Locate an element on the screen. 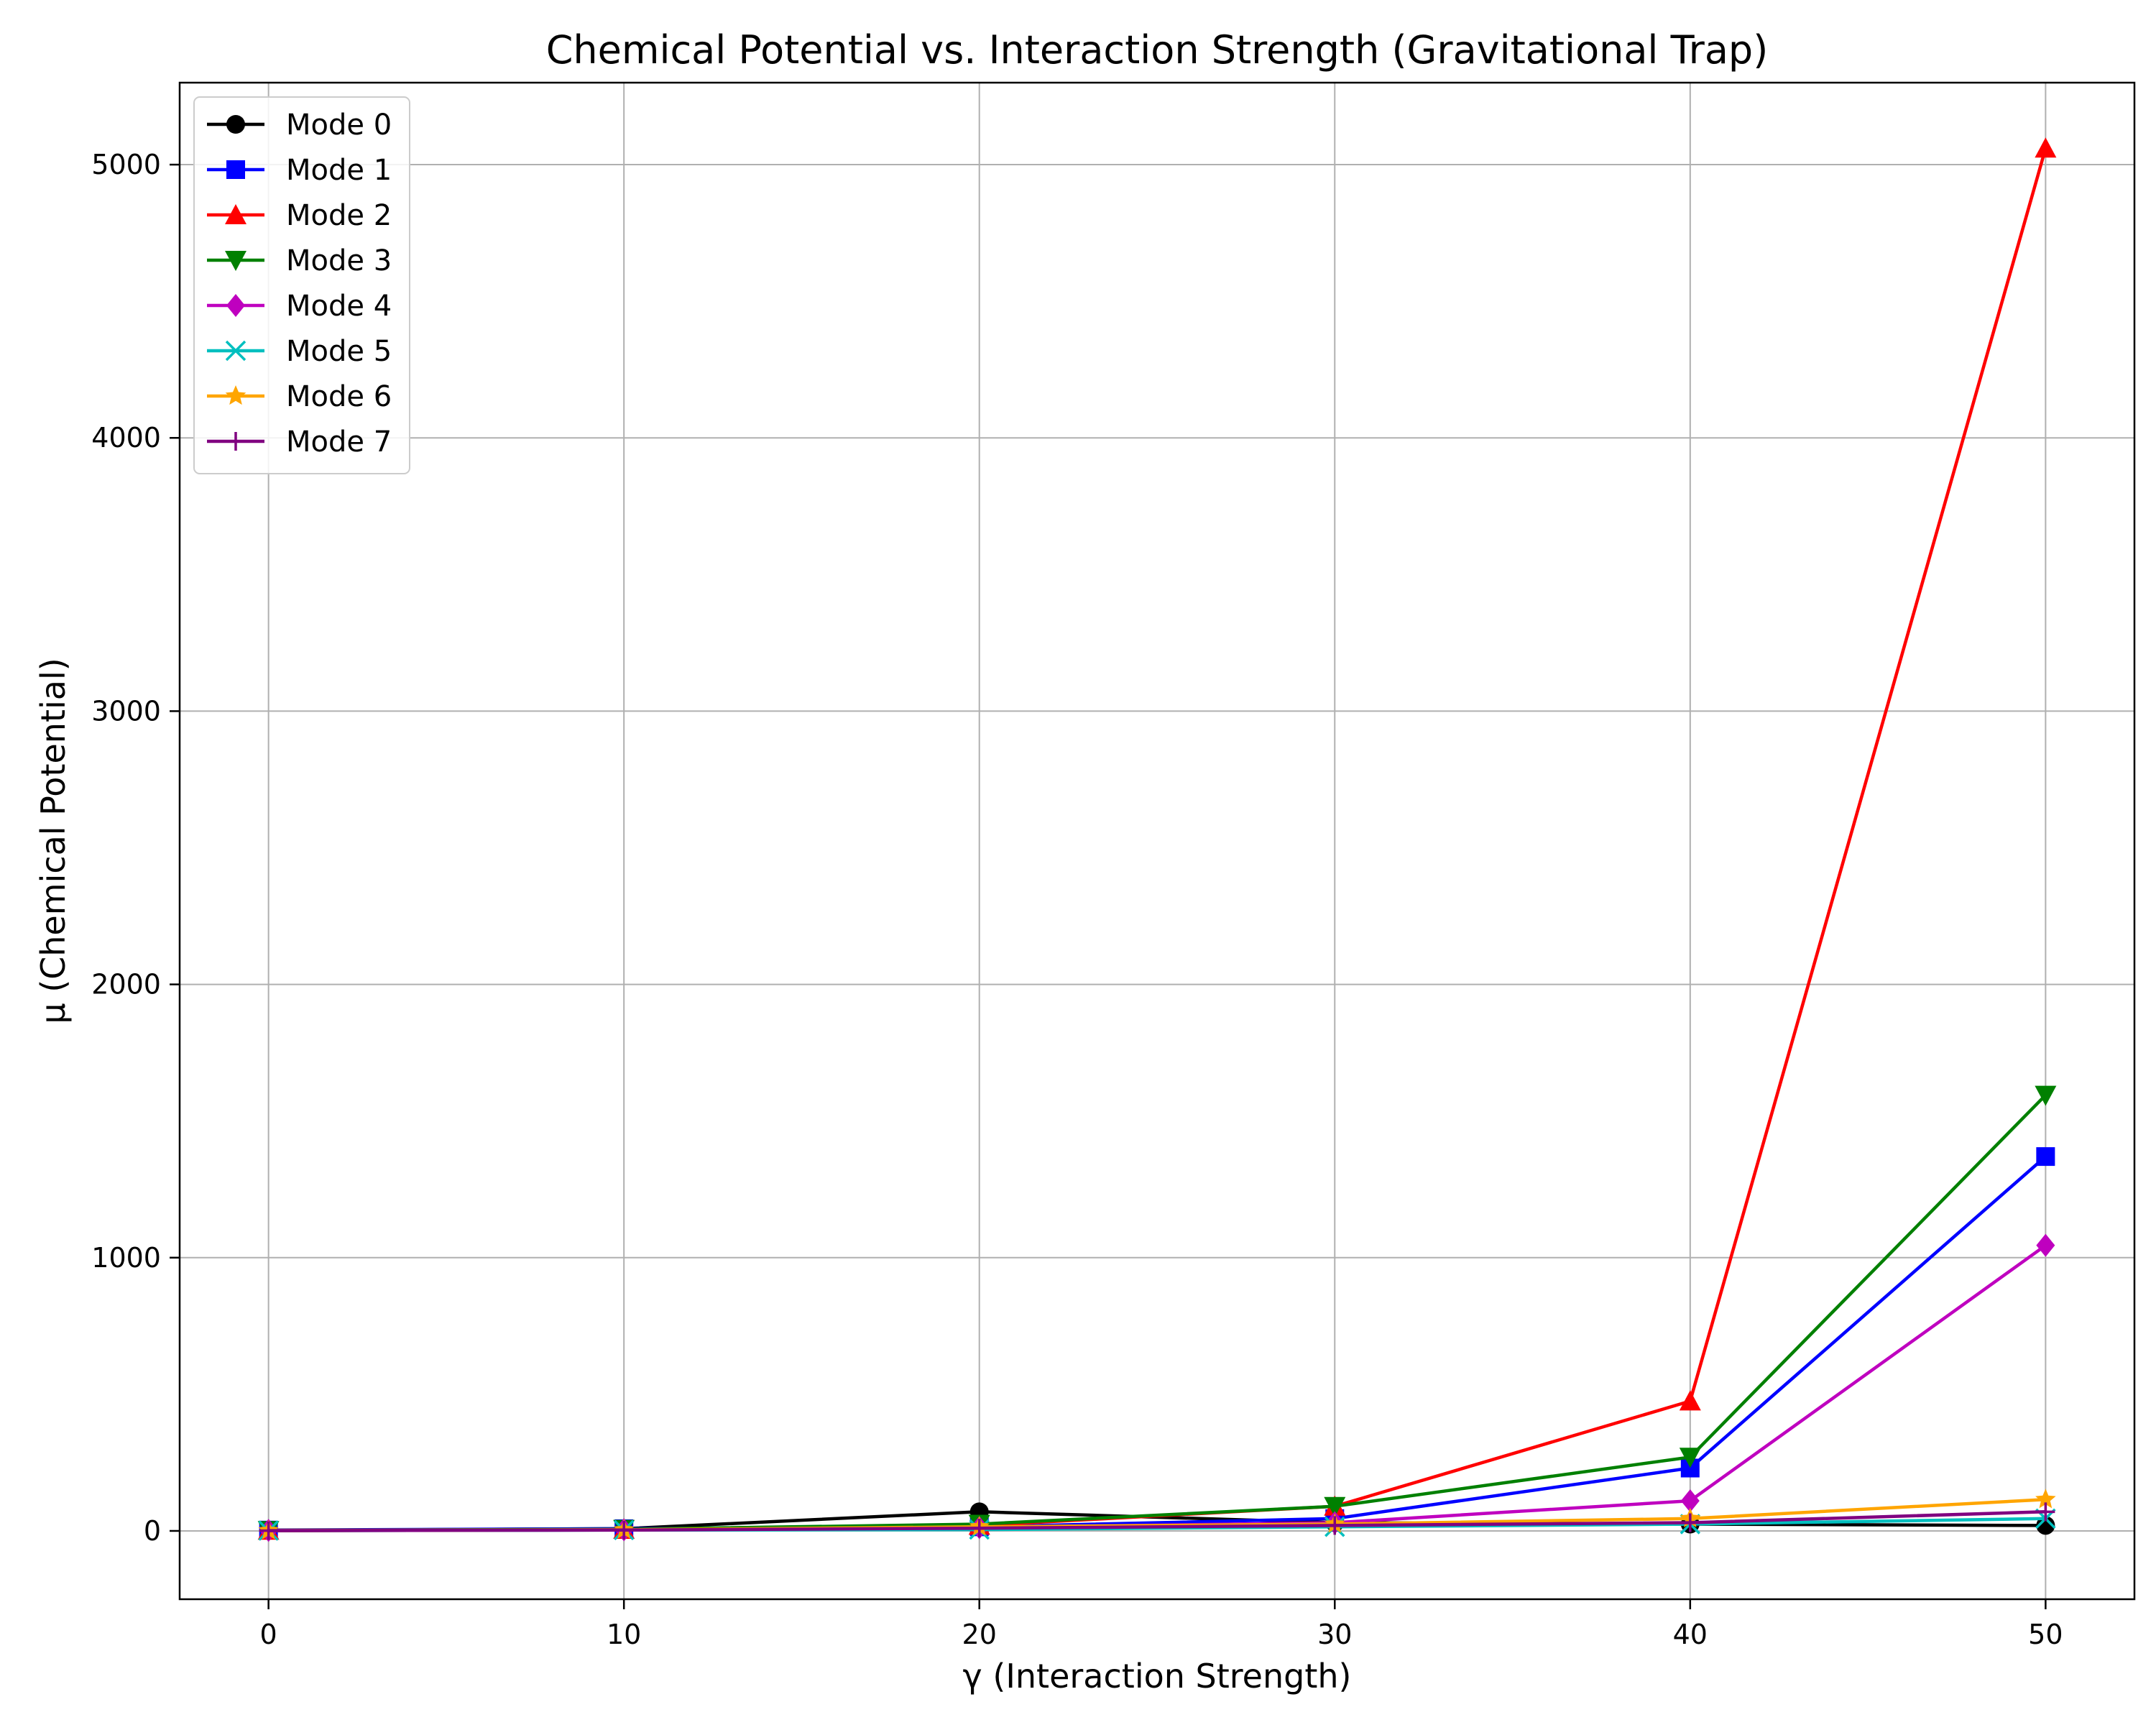 Image resolution: width=2156 pixels, height=1725 pixels. x-tick-label: 50 is located at coordinates (2045, 1634).